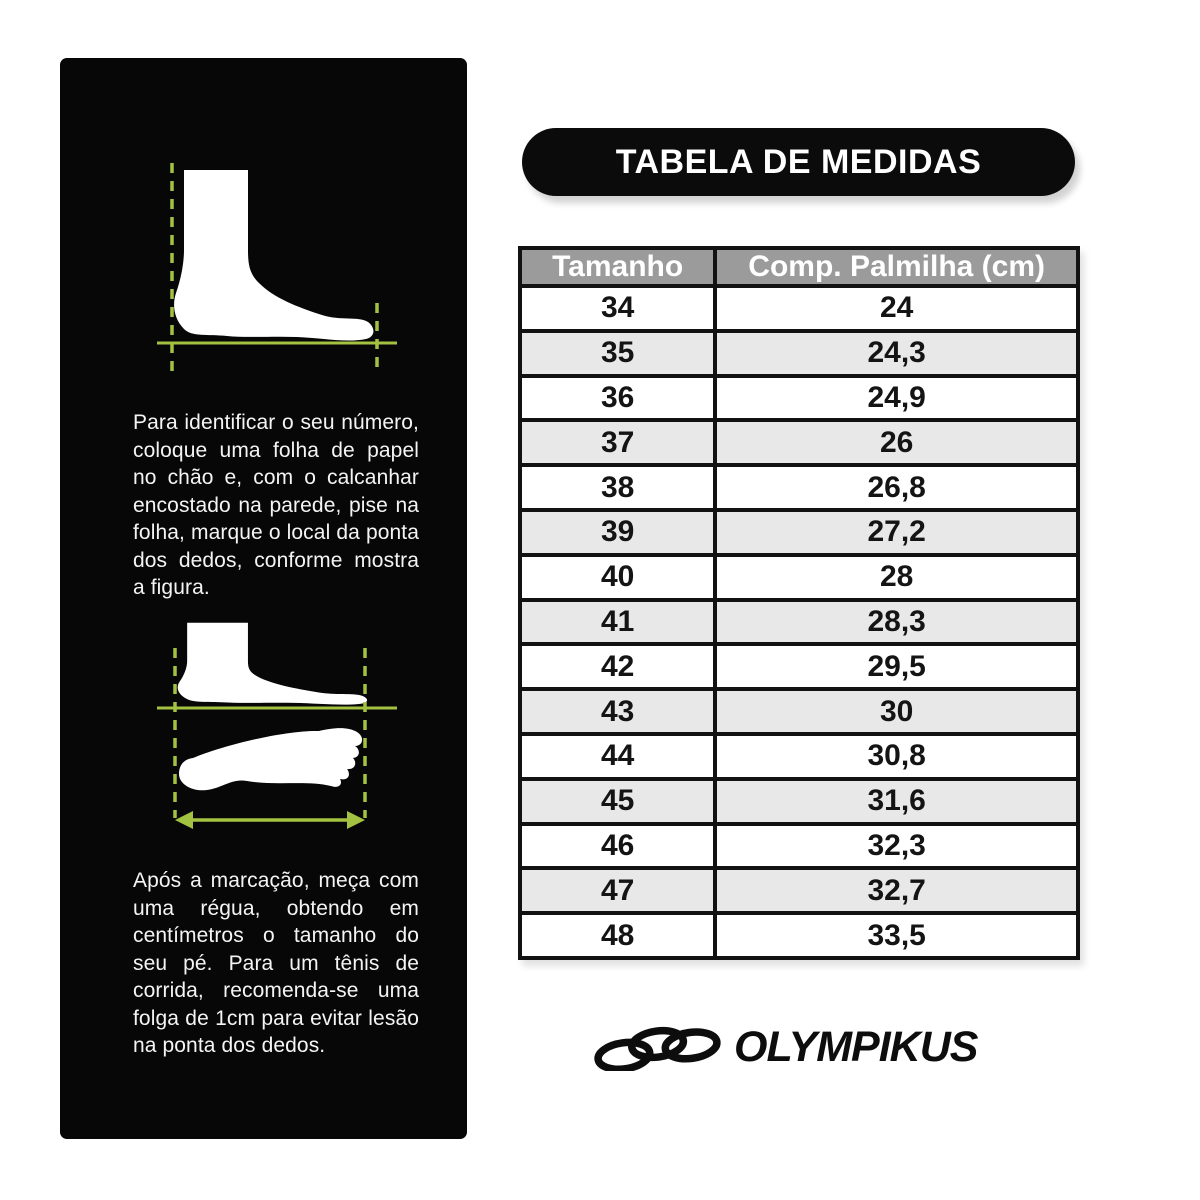 The width and height of the screenshot is (1200, 1200). I want to click on insole-length-cell: 26, so click(896, 443).